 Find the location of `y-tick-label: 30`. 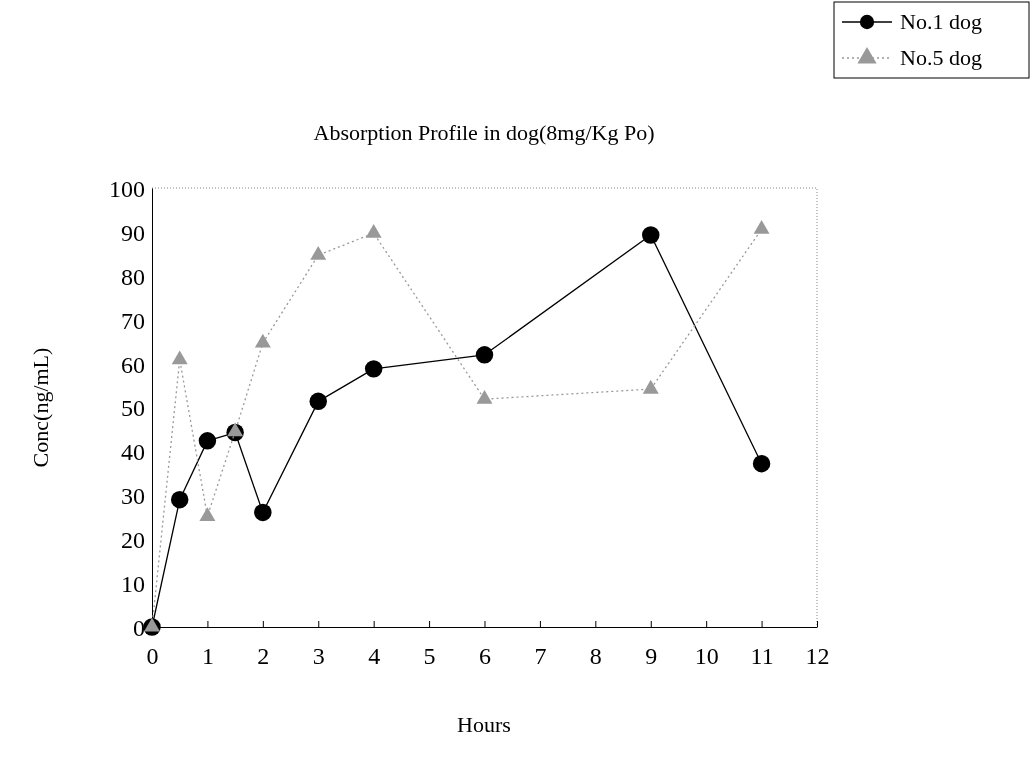

y-tick-label: 30 is located at coordinates (133, 496).